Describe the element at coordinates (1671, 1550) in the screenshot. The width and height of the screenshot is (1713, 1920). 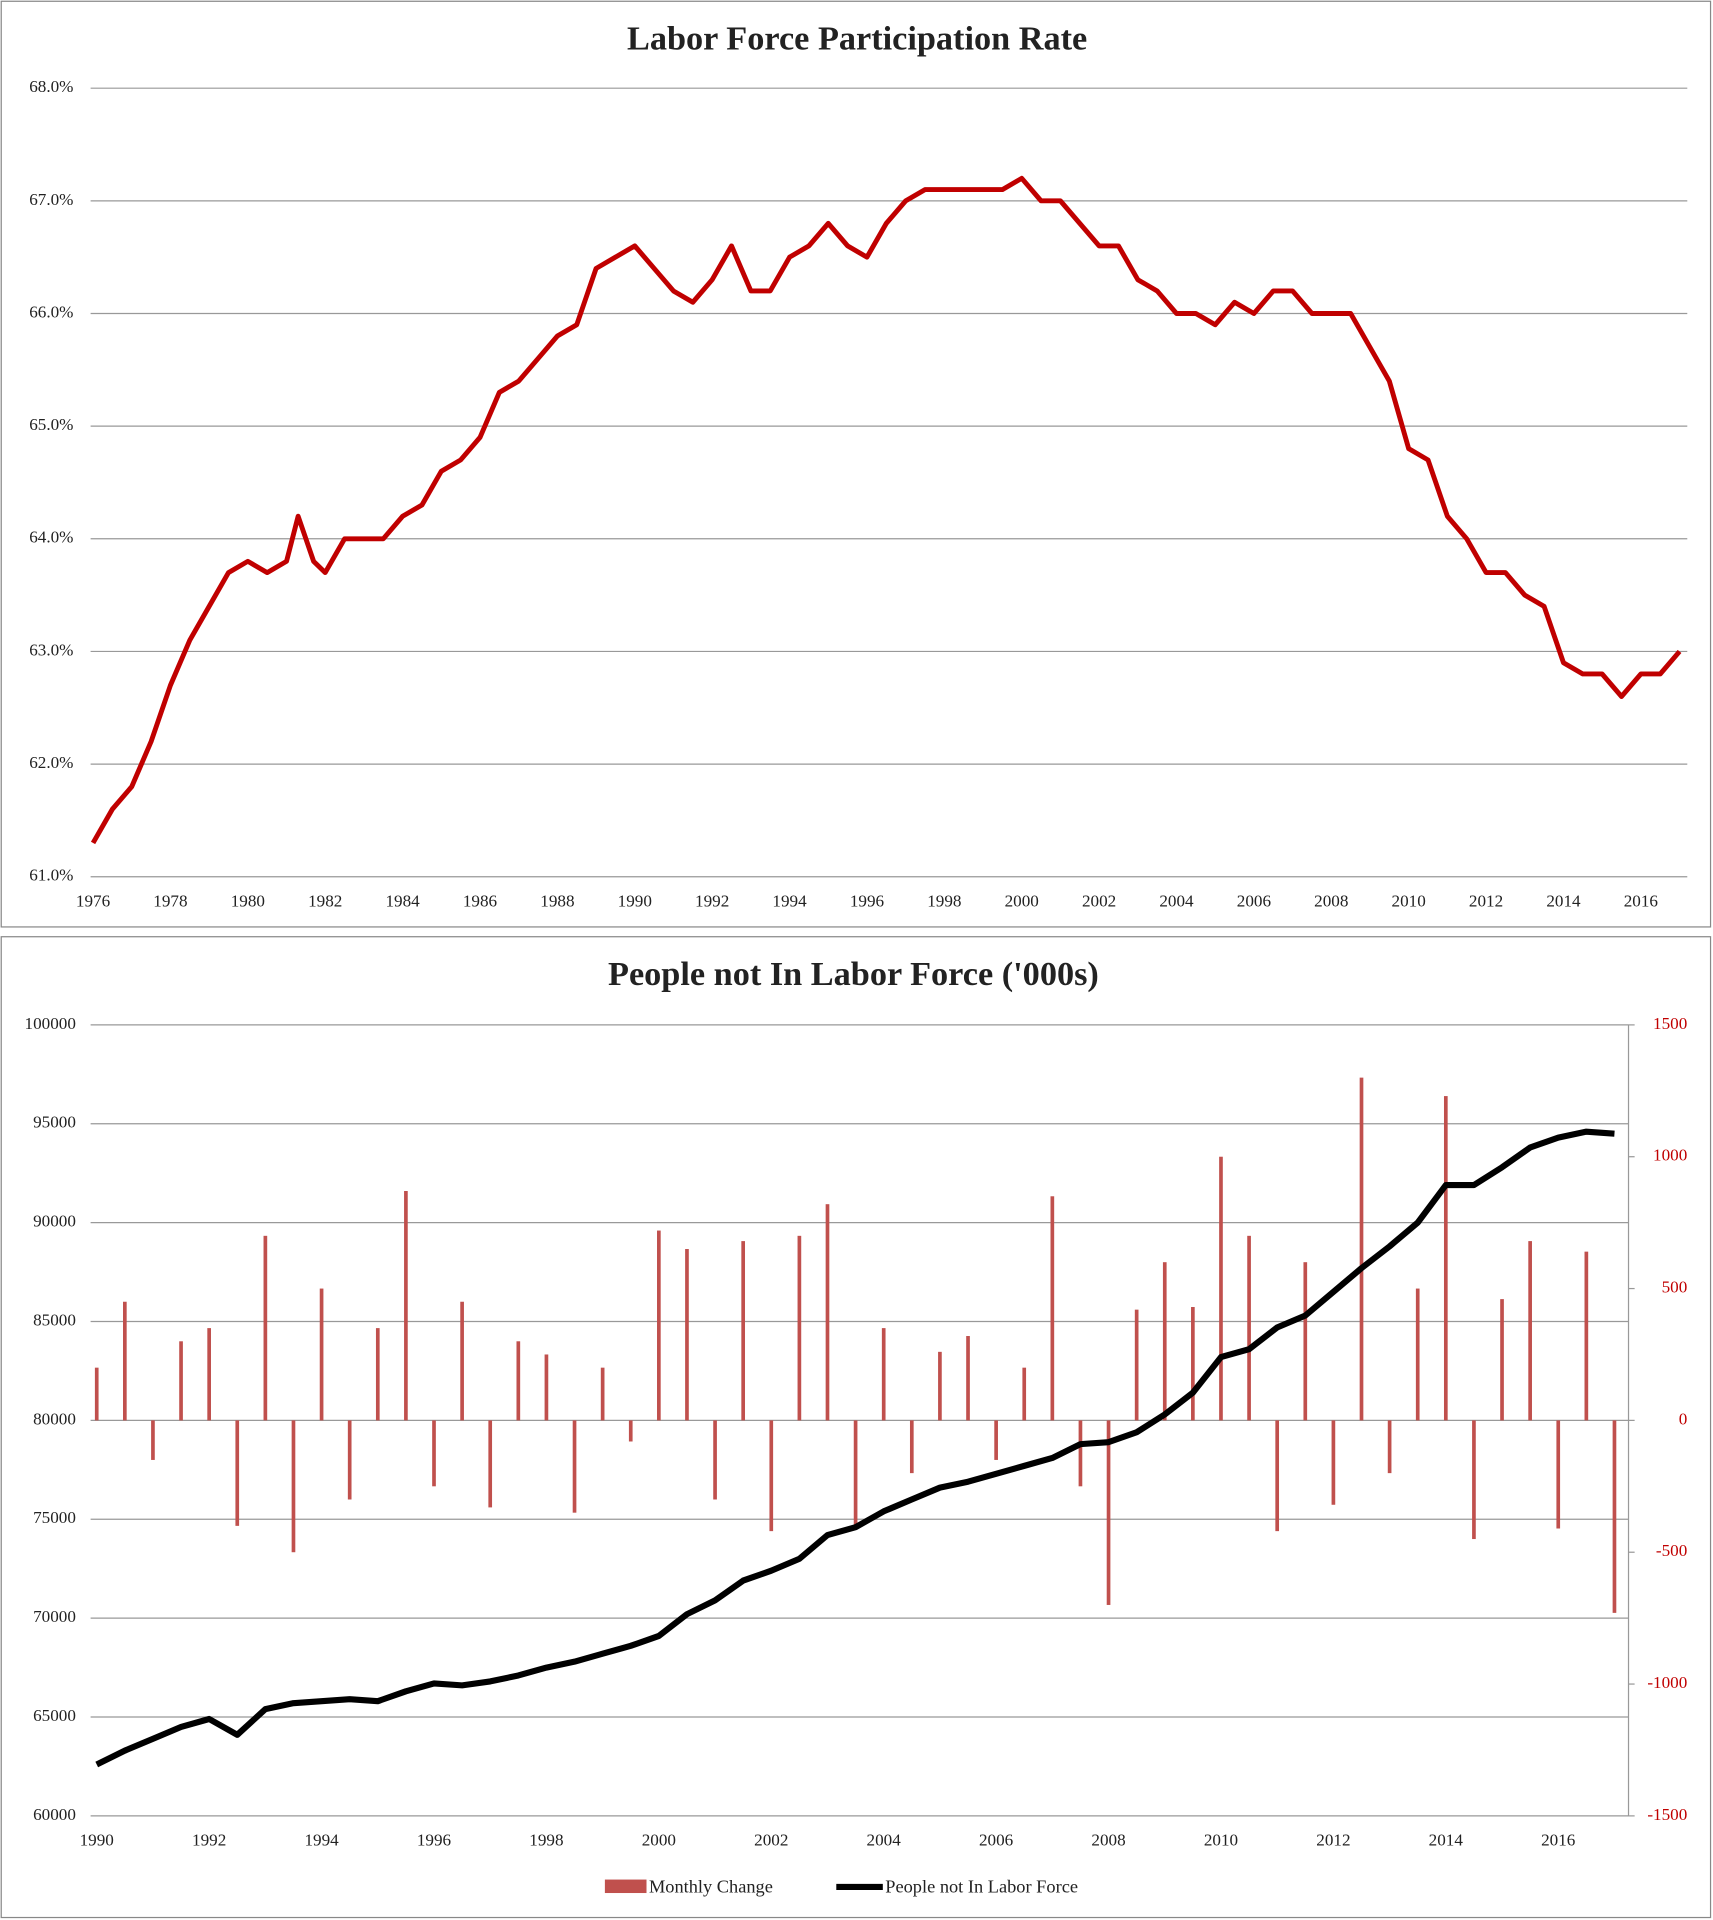
I see `y2-tick-label: -500` at that location.